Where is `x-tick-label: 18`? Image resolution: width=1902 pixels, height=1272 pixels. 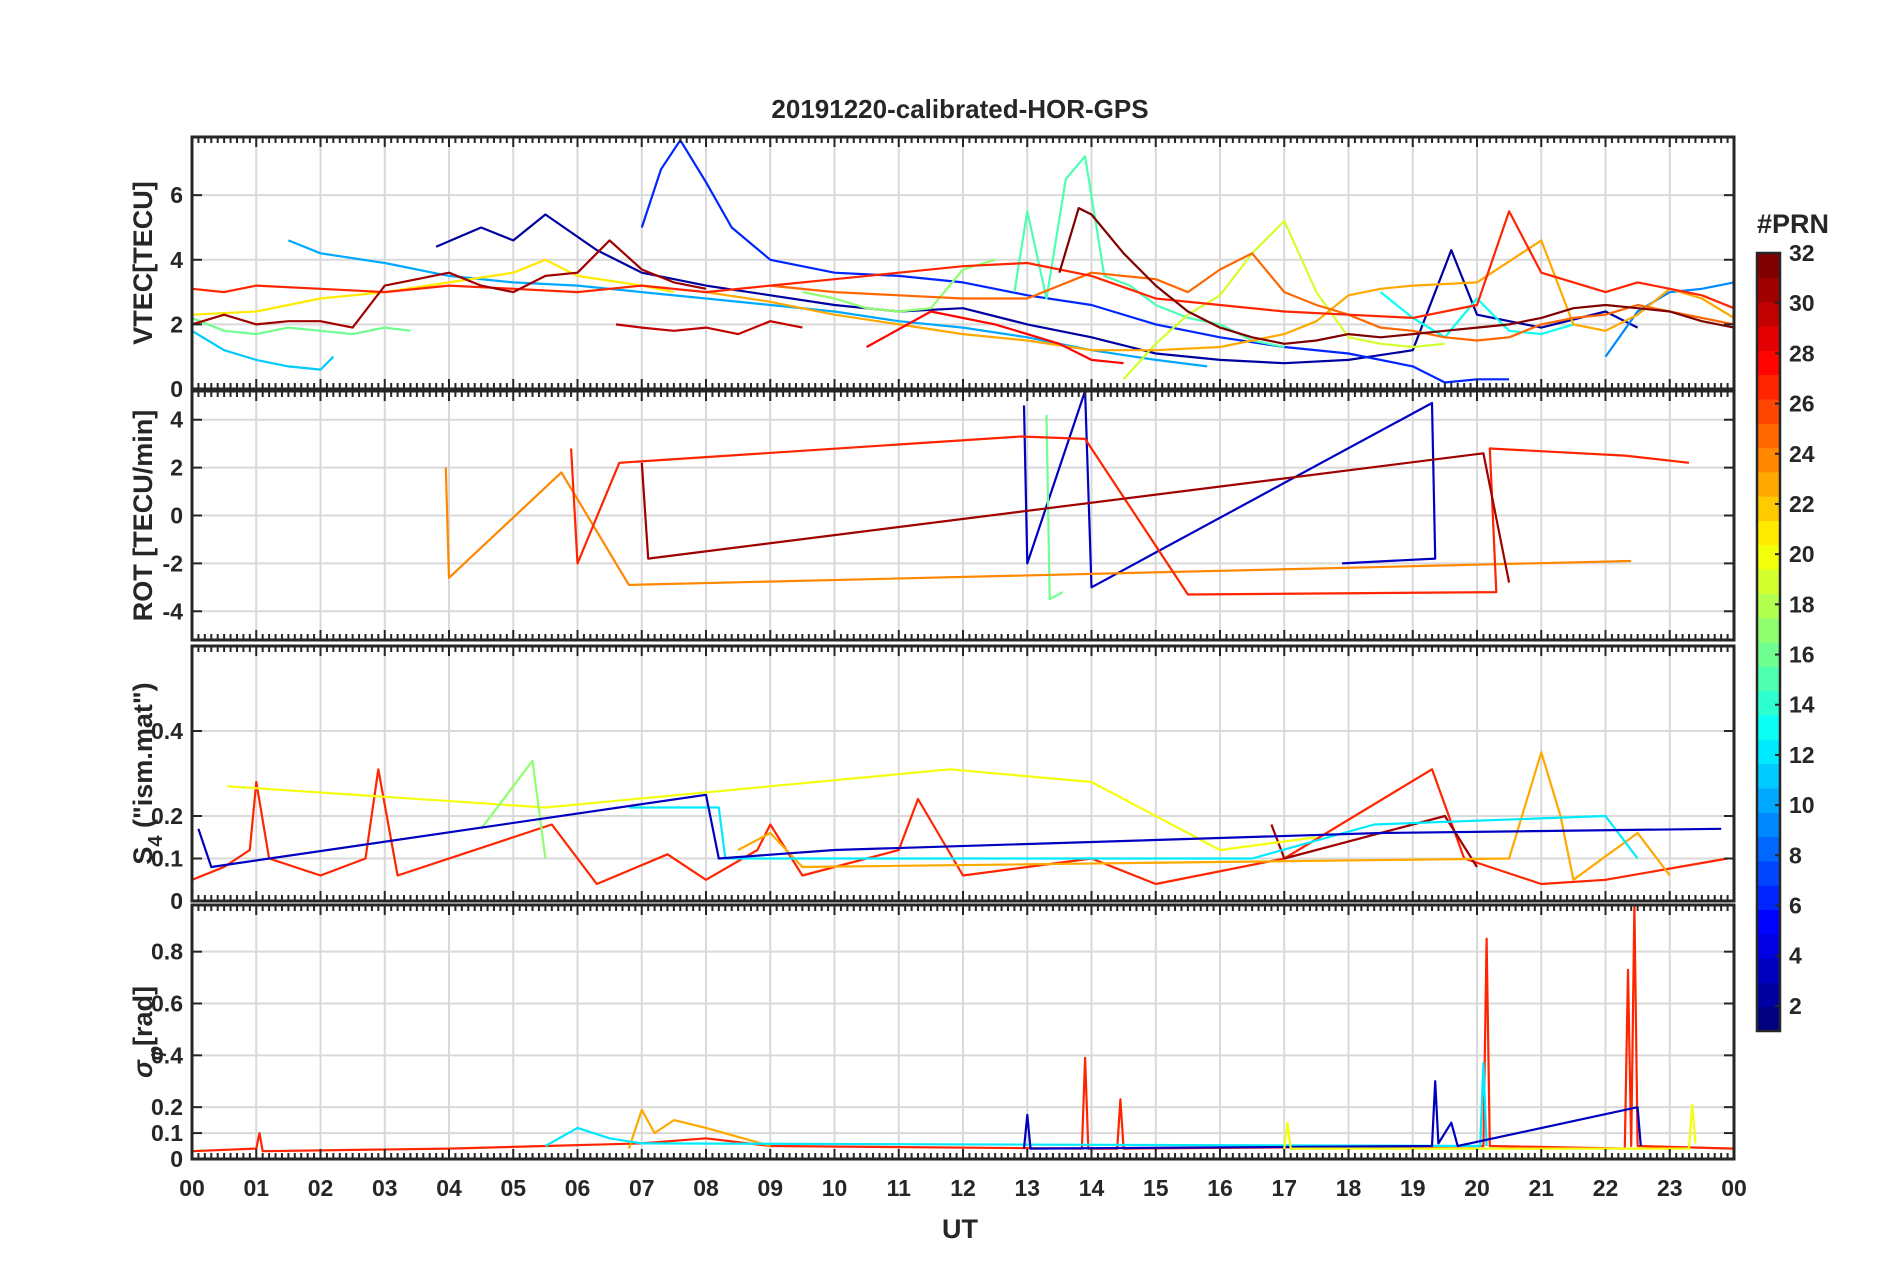 x-tick-label: 18 is located at coordinates (1349, 1188).